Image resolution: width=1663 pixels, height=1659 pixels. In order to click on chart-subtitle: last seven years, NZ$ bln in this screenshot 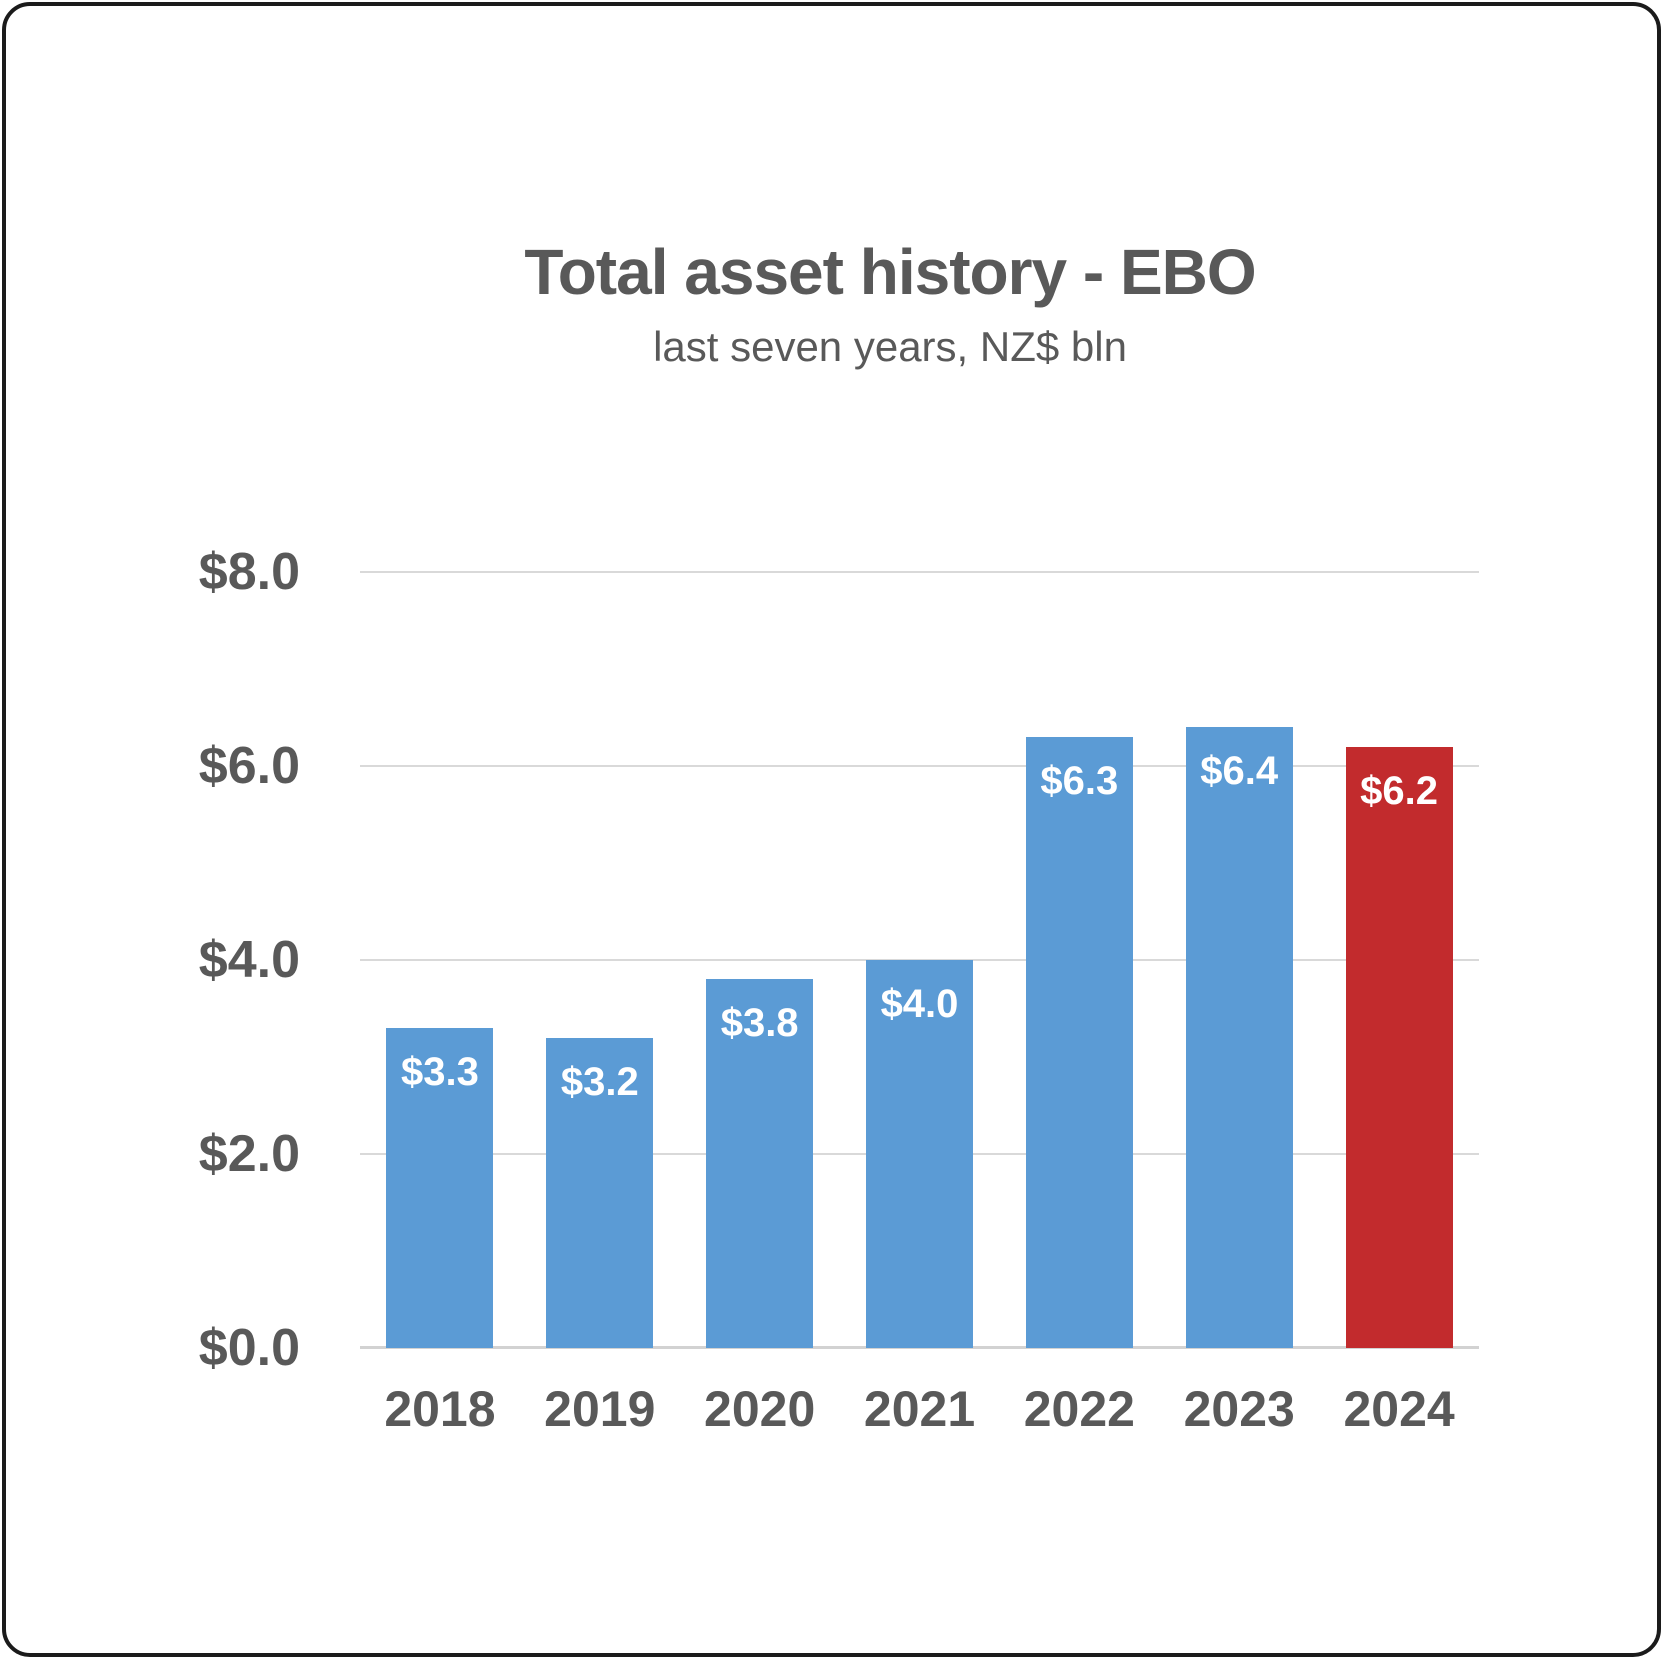, I will do `click(890, 346)`.